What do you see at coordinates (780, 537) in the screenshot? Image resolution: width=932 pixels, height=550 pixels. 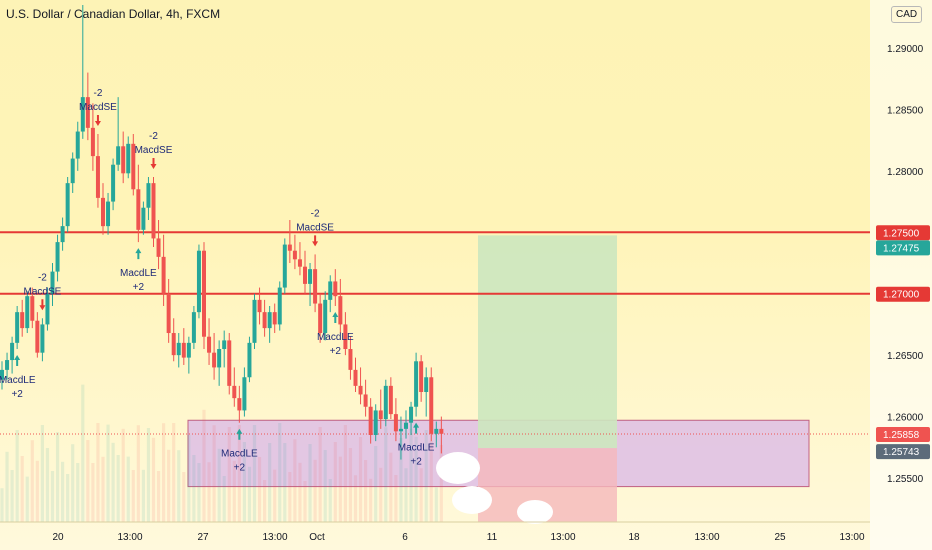 I see `x-tick-label: 25` at bounding box center [780, 537].